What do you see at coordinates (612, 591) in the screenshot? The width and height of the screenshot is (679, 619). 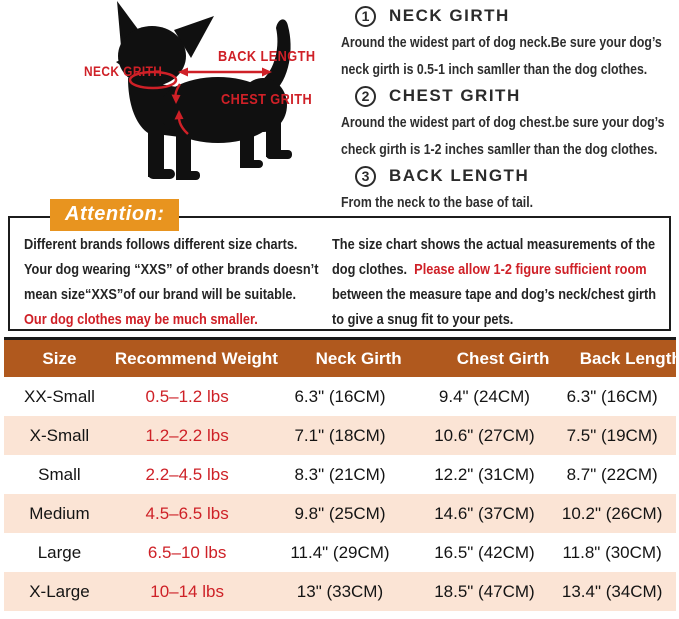 I see `cell-back: 13.4" (34CM)` at bounding box center [612, 591].